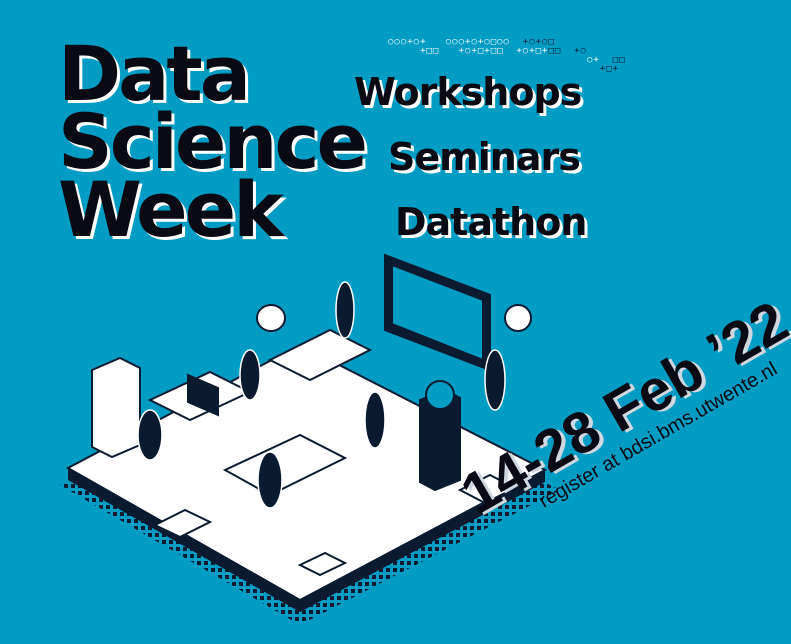 The image size is (791, 644). I want to click on desk-center, so click(320, 355).